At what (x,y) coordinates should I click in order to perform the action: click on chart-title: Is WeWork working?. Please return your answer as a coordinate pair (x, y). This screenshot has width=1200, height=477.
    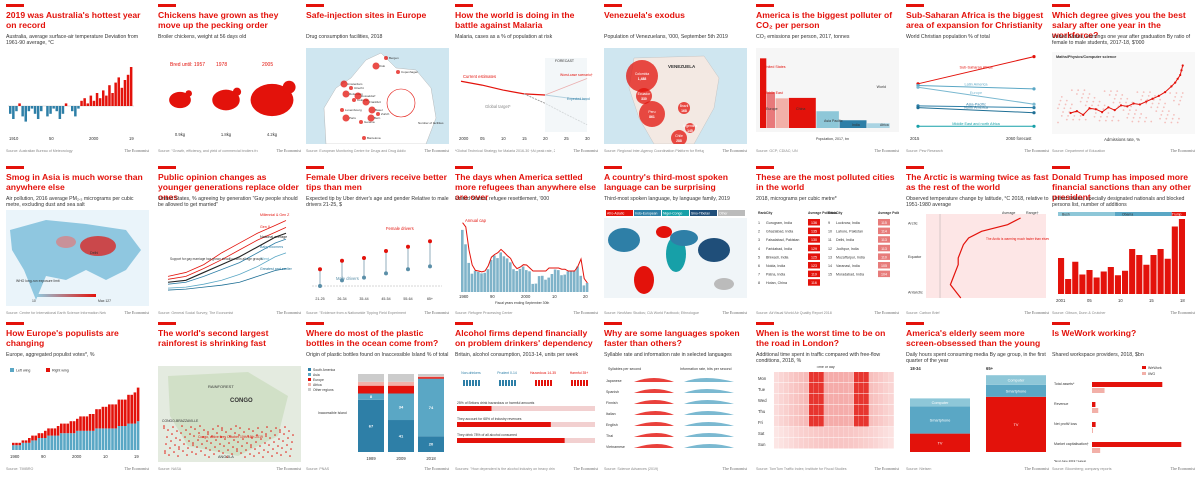
    Looking at the image, I should click on (1094, 333).